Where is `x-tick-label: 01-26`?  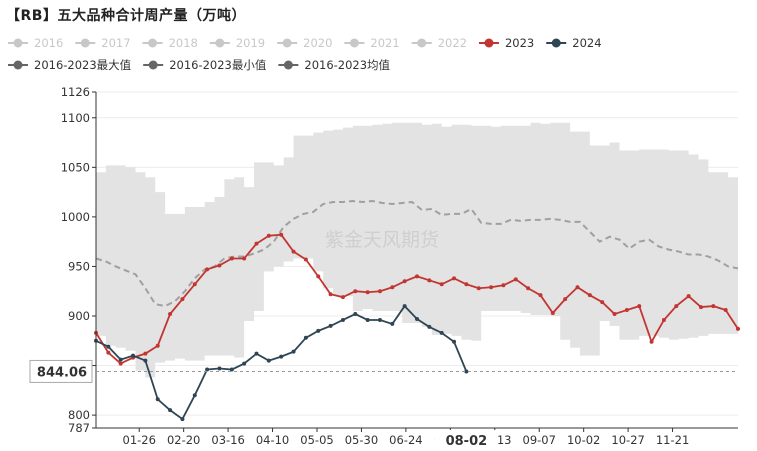 x-tick-label: 01-26 is located at coordinates (139, 440).